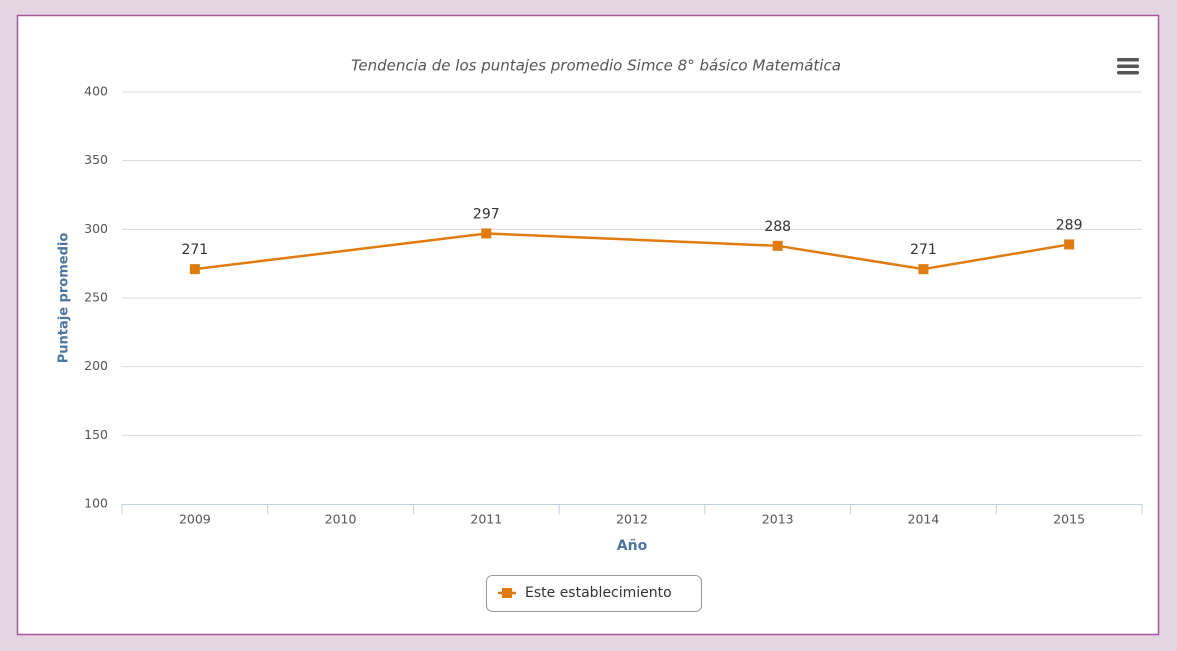 This screenshot has width=1177, height=651. What do you see at coordinates (195, 519) in the screenshot?
I see `x-tick-label: 2009` at bounding box center [195, 519].